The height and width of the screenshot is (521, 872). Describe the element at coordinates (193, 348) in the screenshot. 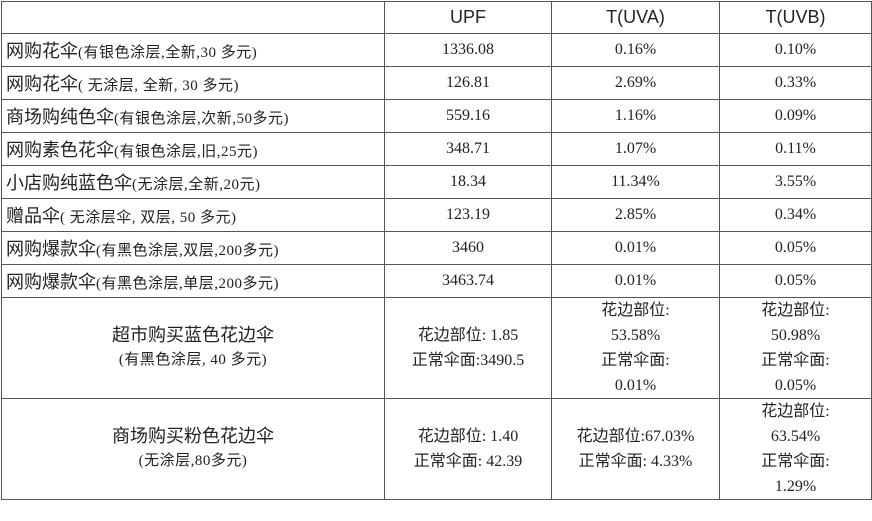

I see `name-cell: 超市购买蓝色花边伞 (有黑色涂层, 40 多元)` at that location.